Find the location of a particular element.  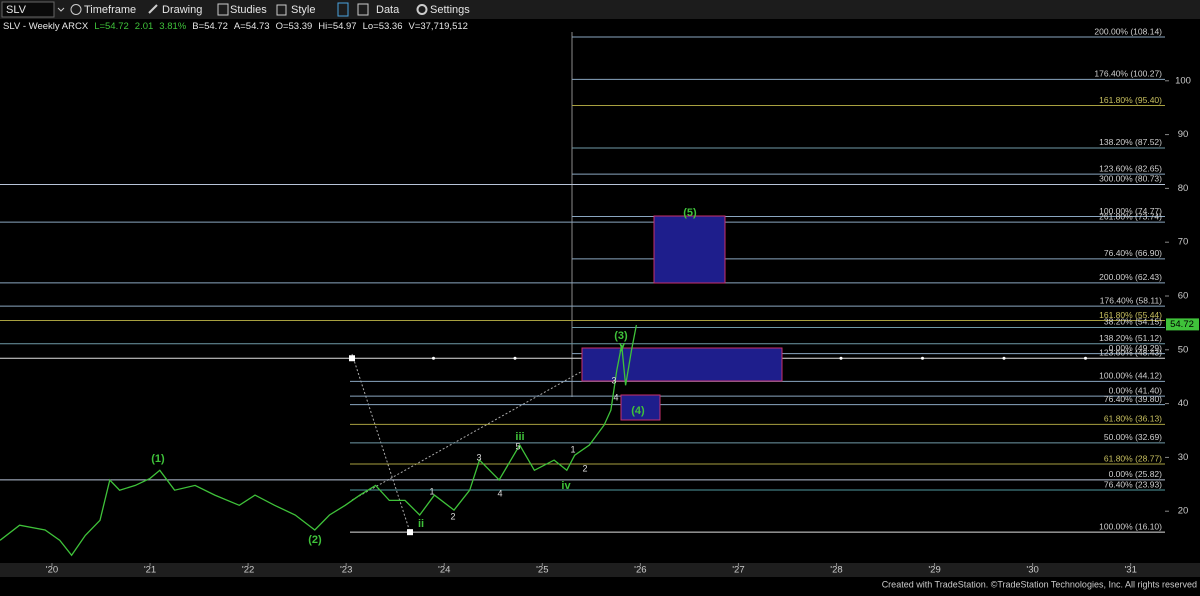

info-field: 2.01 is located at coordinates (144, 26).